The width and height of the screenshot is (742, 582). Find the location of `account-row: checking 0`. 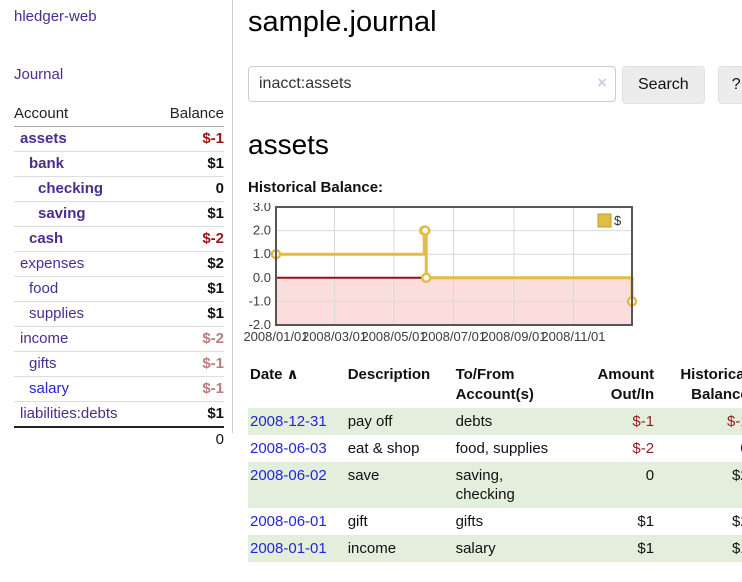

account-row: checking 0 is located at coordinates (119, 189).